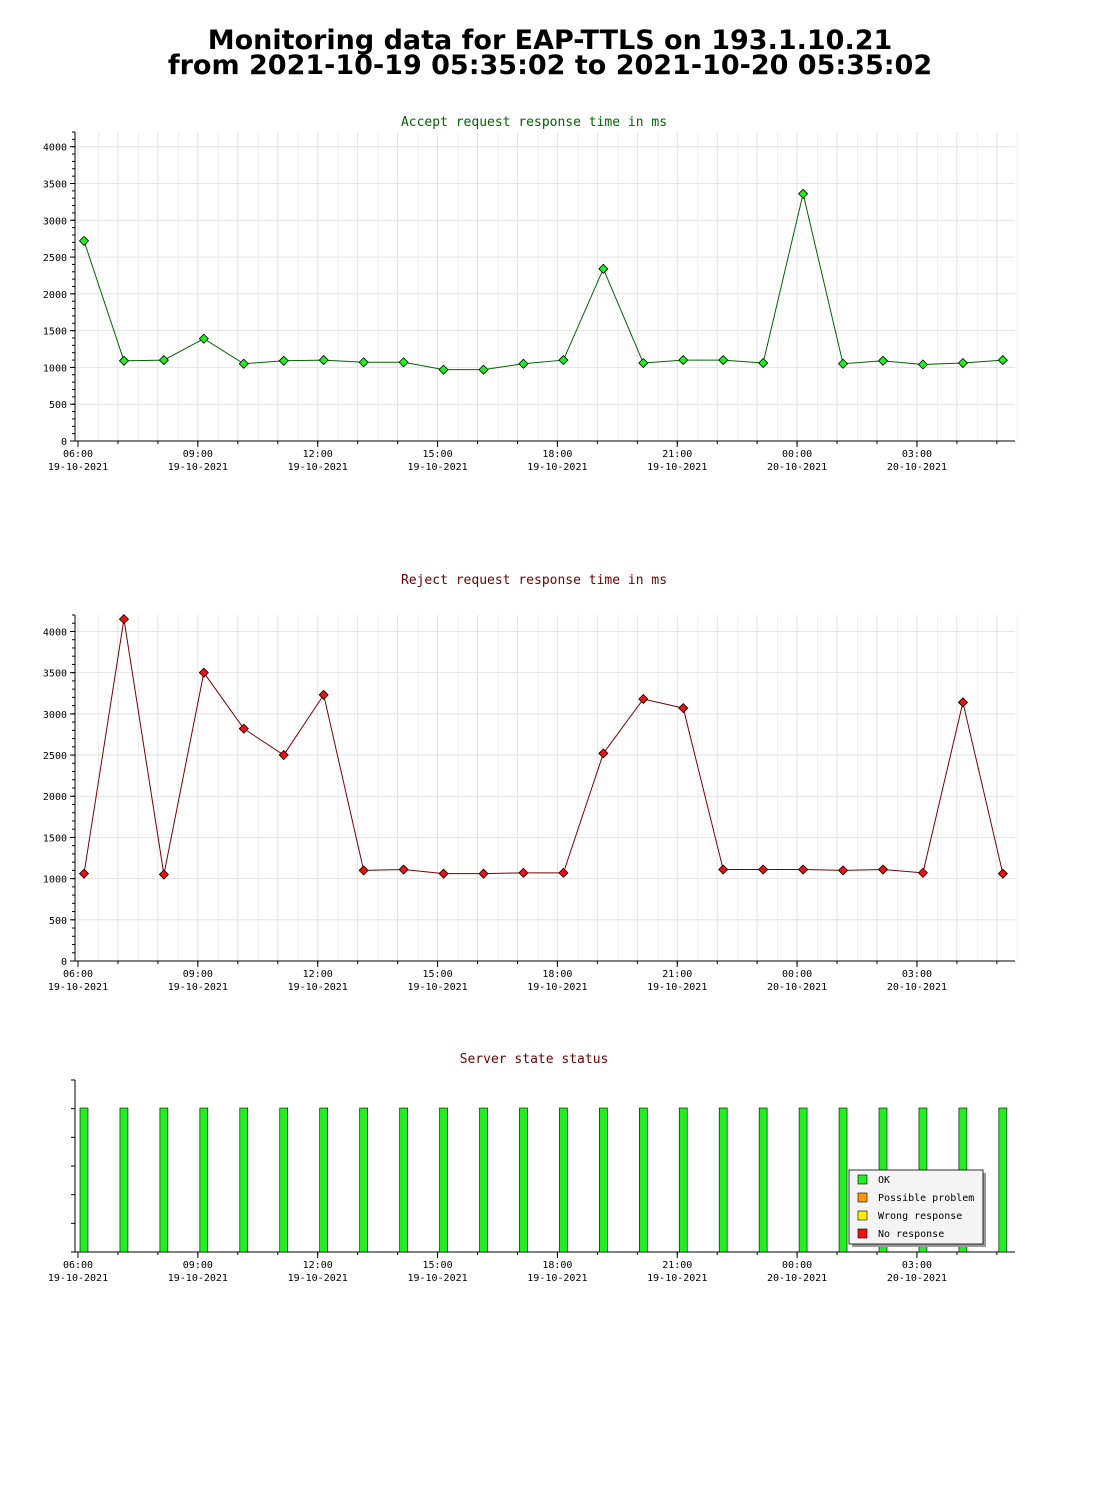  What do you see at coordinates (543, 747) in the screenshot?
I see `series-line` at bounding box center [543, 747].